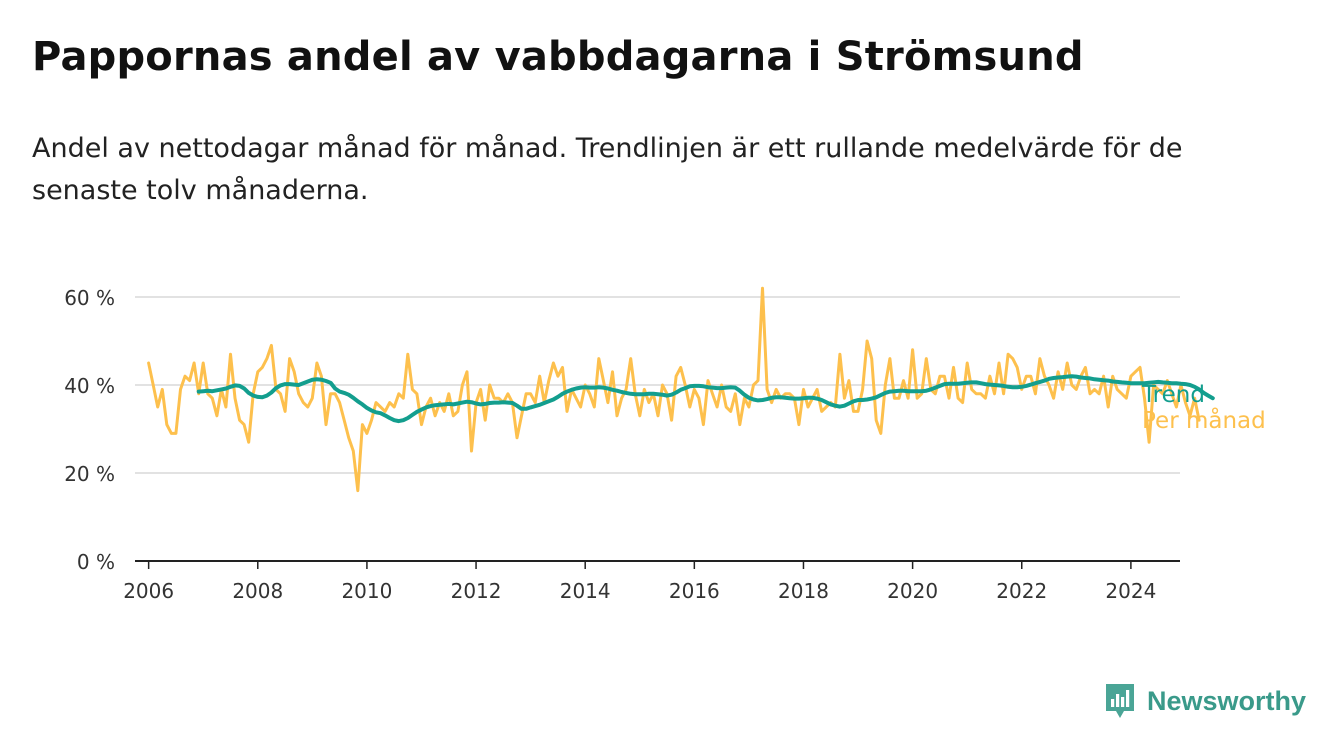 This screenshot has height=753, width=1340. Describe the element at coordinates (651, 581) in the screenshot. I see `x-axis: 2006 2008 2010 2012 2014 2016 2018 2020 2022 2024` at that location.